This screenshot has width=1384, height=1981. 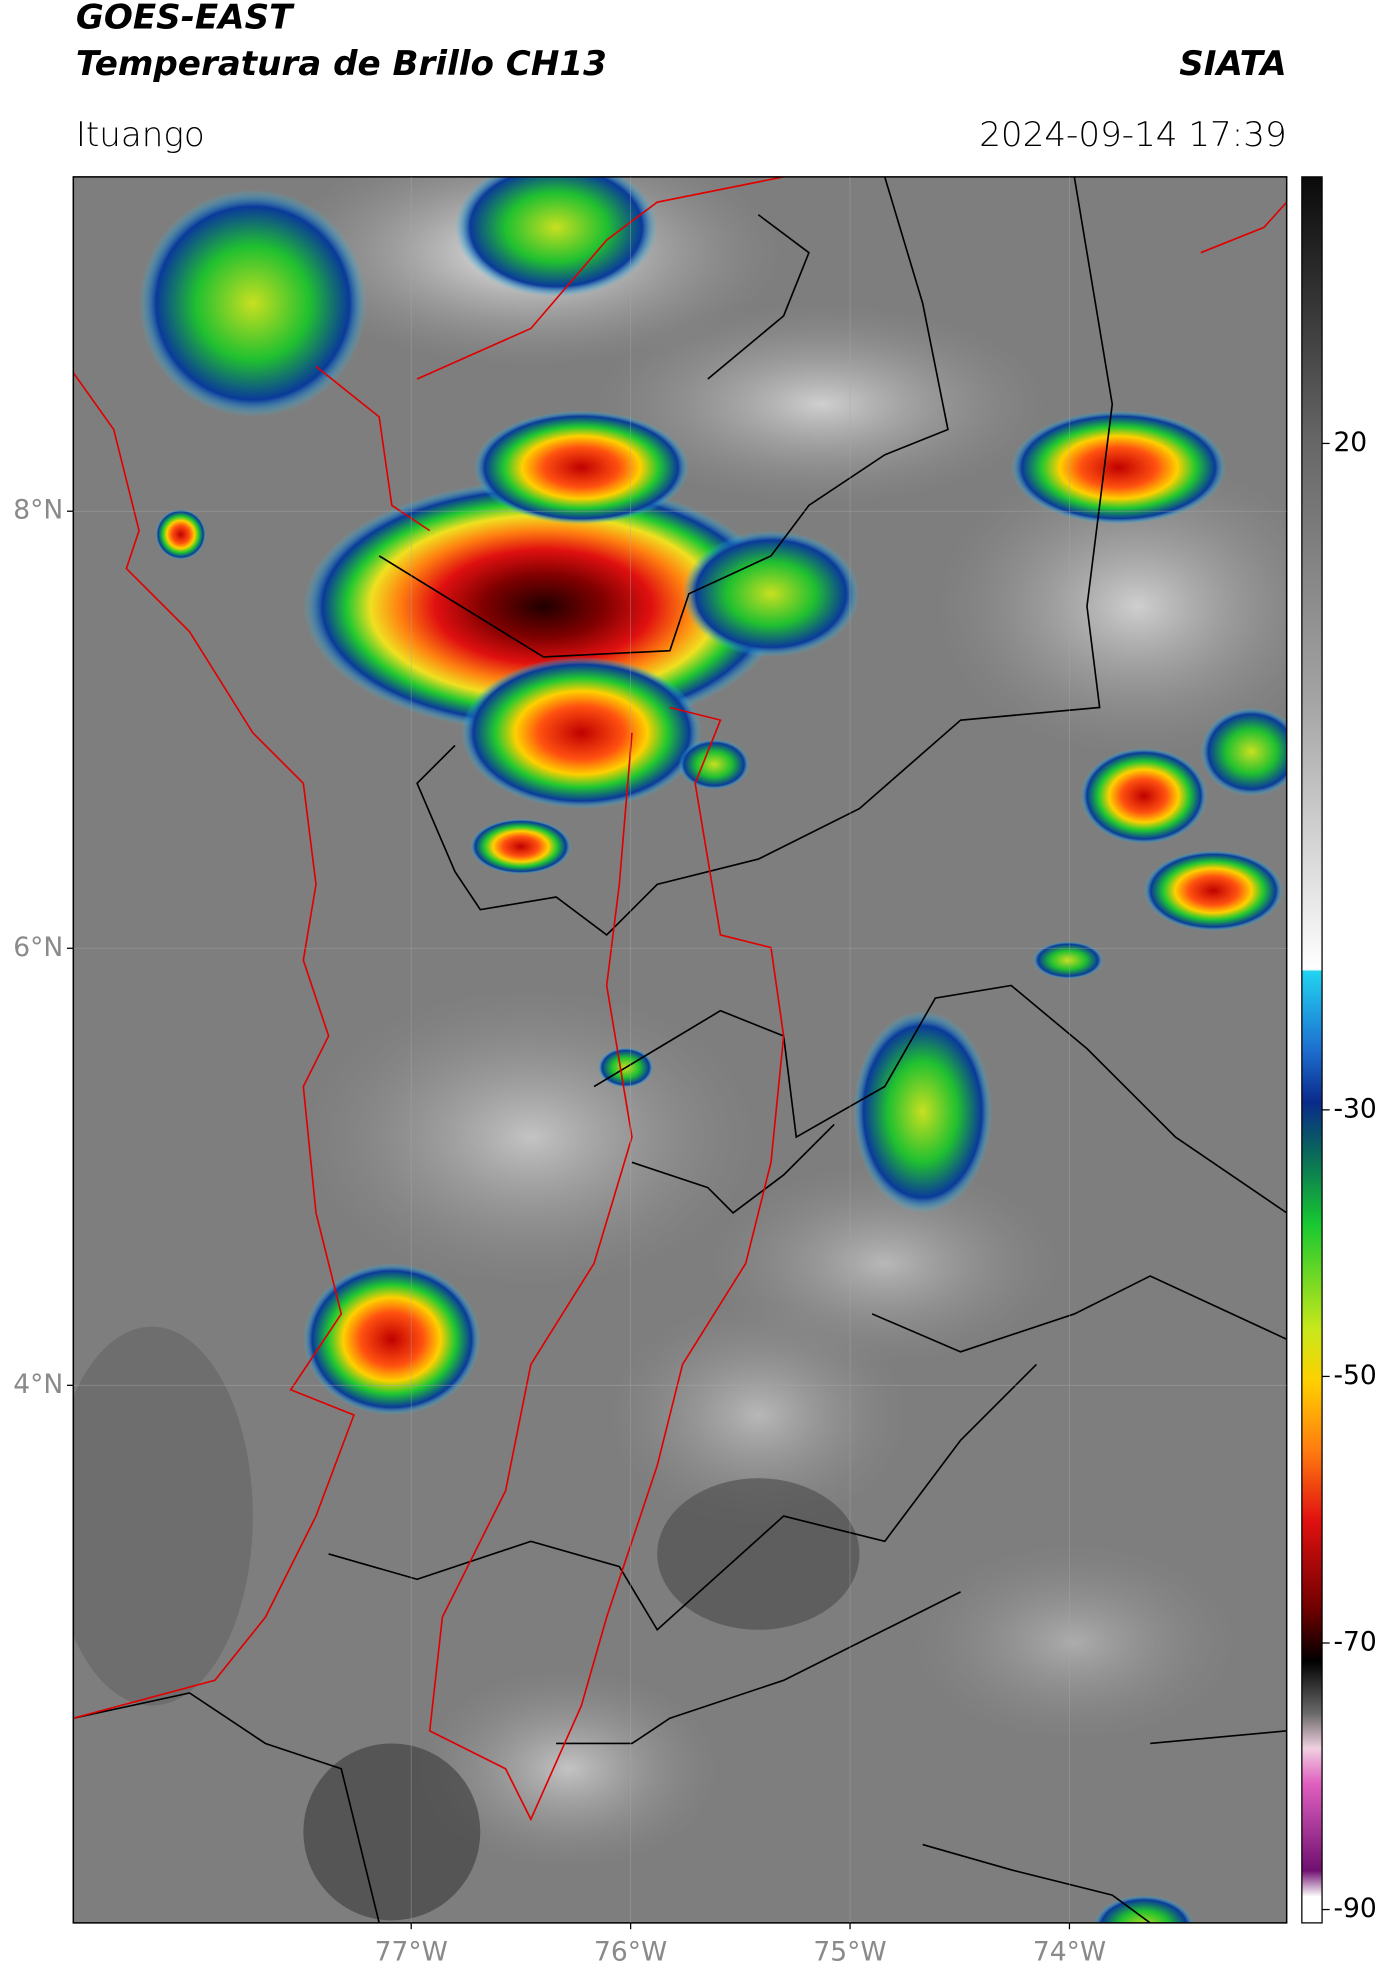 I want to click on colorbar-tick-label: 20, so click(x=1350, y=442).